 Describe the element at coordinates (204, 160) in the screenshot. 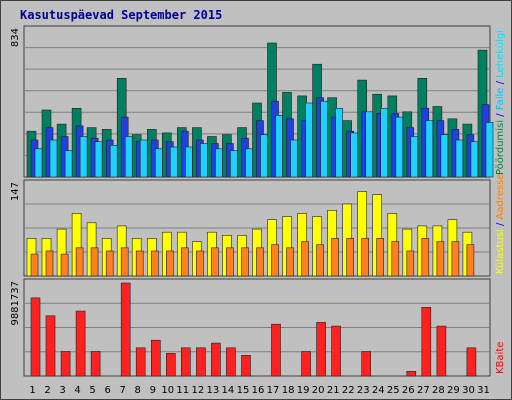

I see `bar-lehekülgi-day-12` at that location.